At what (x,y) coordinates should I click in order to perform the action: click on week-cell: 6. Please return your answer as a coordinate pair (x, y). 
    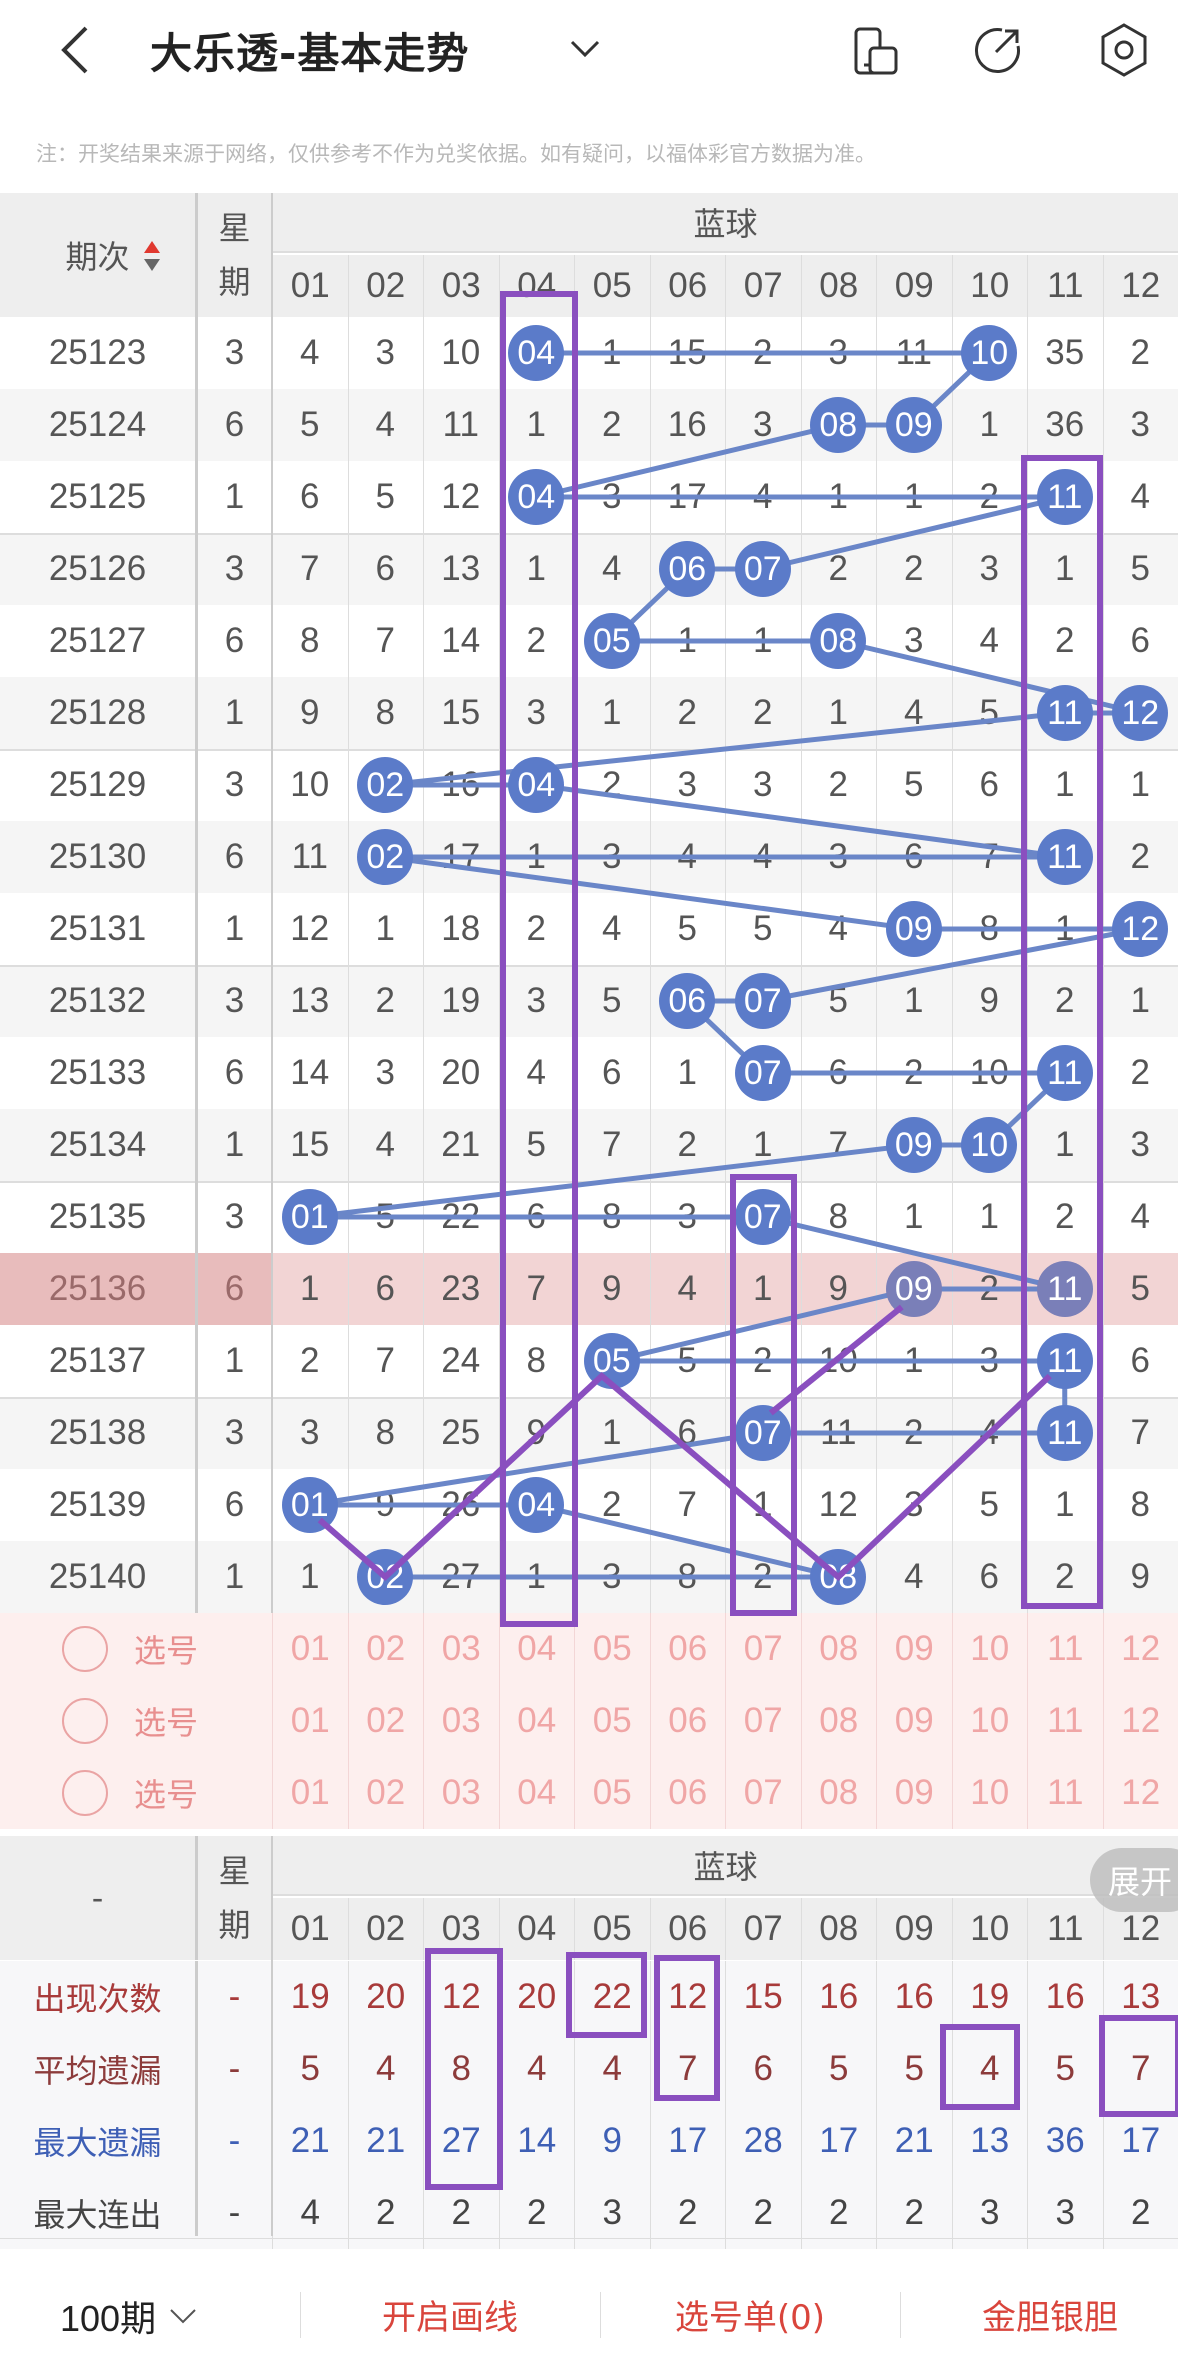
    Looking at the image, I should click on (234, 424).